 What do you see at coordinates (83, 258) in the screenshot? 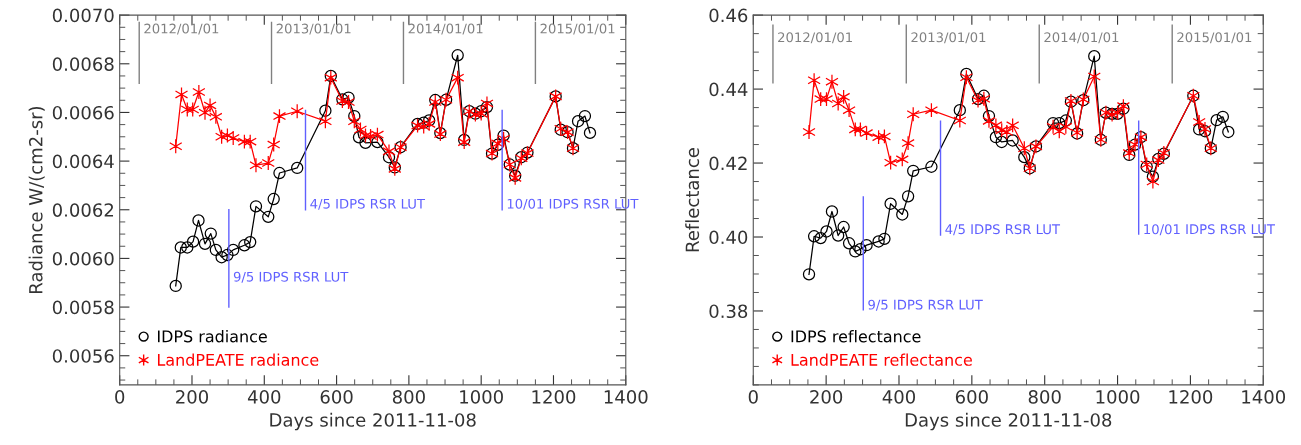
I see `y-tick-label: 0.0060` at bounding box center [83, 258].